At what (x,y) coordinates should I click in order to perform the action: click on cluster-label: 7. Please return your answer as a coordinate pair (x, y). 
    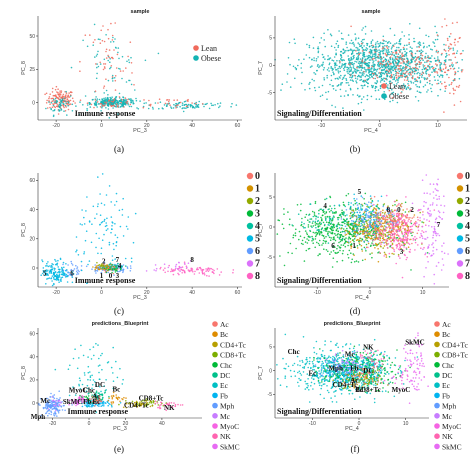
    Looking at the image, I should click on (439, 225).